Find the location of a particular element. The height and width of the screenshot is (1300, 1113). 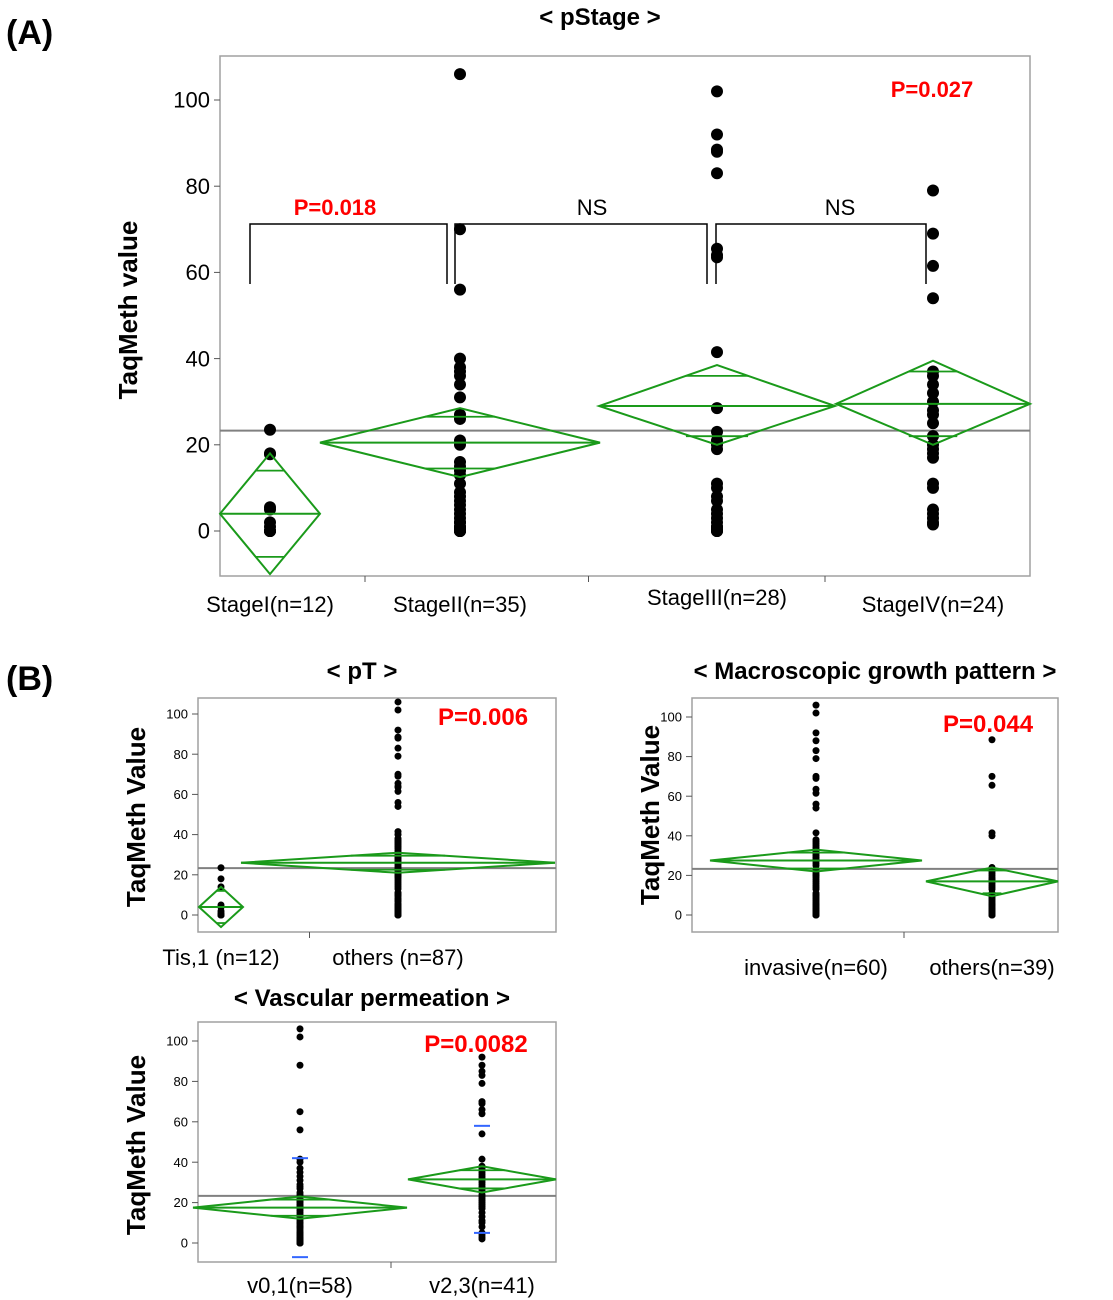

chart-title-pstage: < pStage > is located at coordinates (600, 17).